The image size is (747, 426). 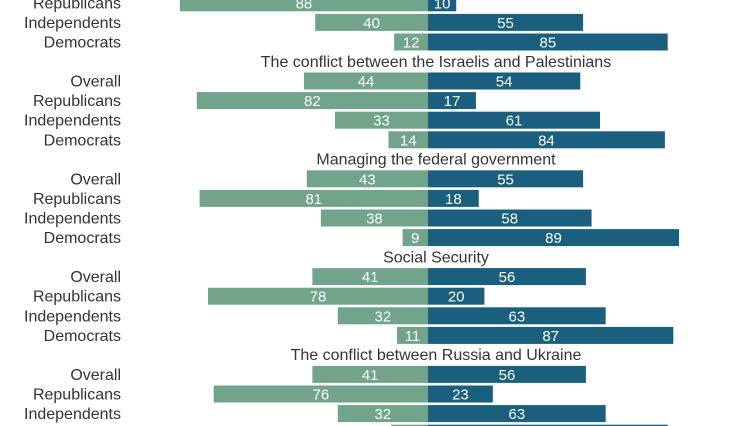 What do you see at coordinates (436, 355) in the screenshot?
I see `section-title: The conflict between Russia and Ukraine` at bounding box center [436, 355].